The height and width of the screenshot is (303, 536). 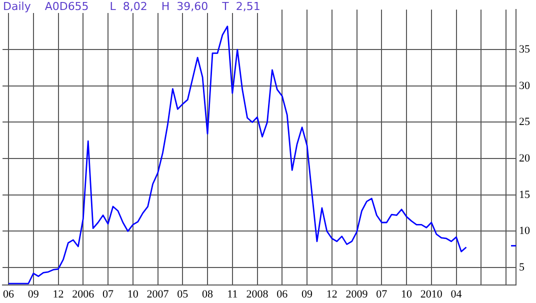 I want to click on x-tick-label: 2007, so click(x=158, y=294).